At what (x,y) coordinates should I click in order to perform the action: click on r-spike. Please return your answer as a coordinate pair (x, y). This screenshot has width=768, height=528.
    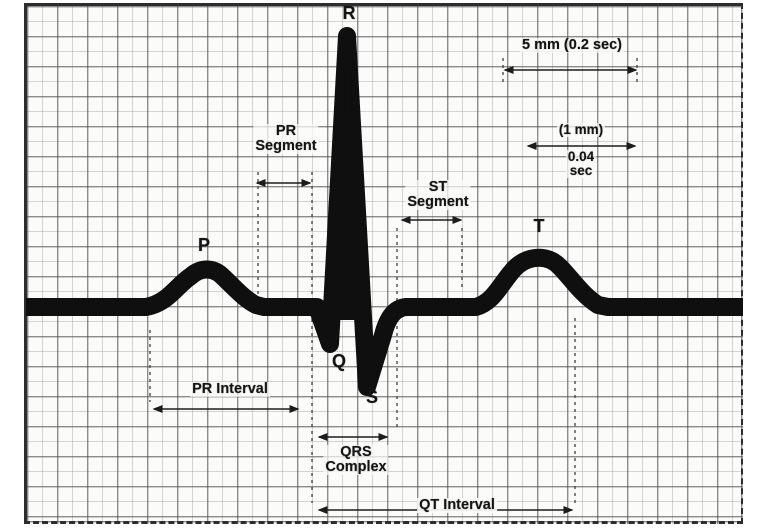
    Looking at the image, I should click on (348, 174).